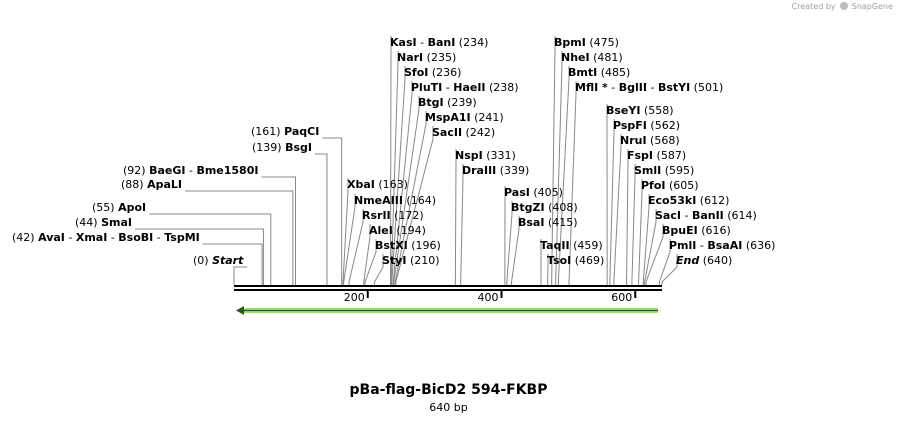  What do you see at coordinates (664, 170) in the screenshot?
I see `enzyme-label-smli: SmlI (595)` at bounding box center [664, 170].